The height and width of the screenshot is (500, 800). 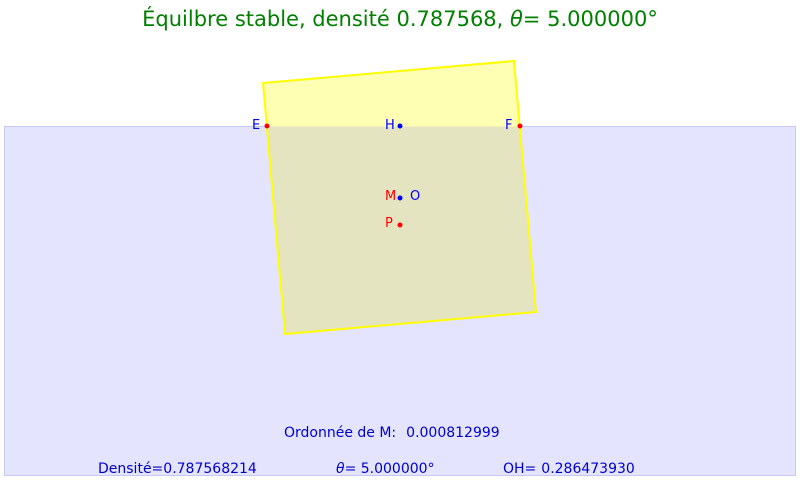 I want to click on oh-text: OH= 0.286473930, so click(x=569, y=469).